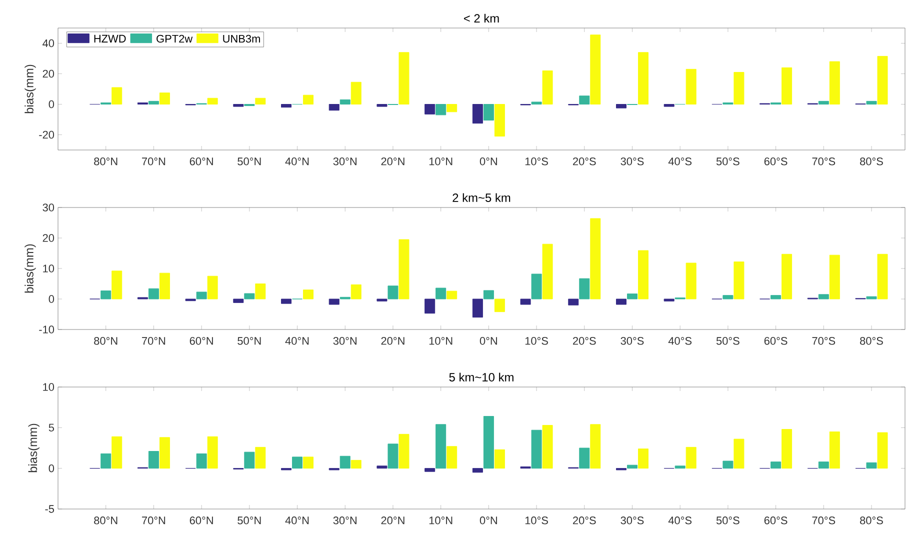  Describe the element at coordinates (871, 520) in the screenshot. I see `x-tick-label: 80°S` at that location.